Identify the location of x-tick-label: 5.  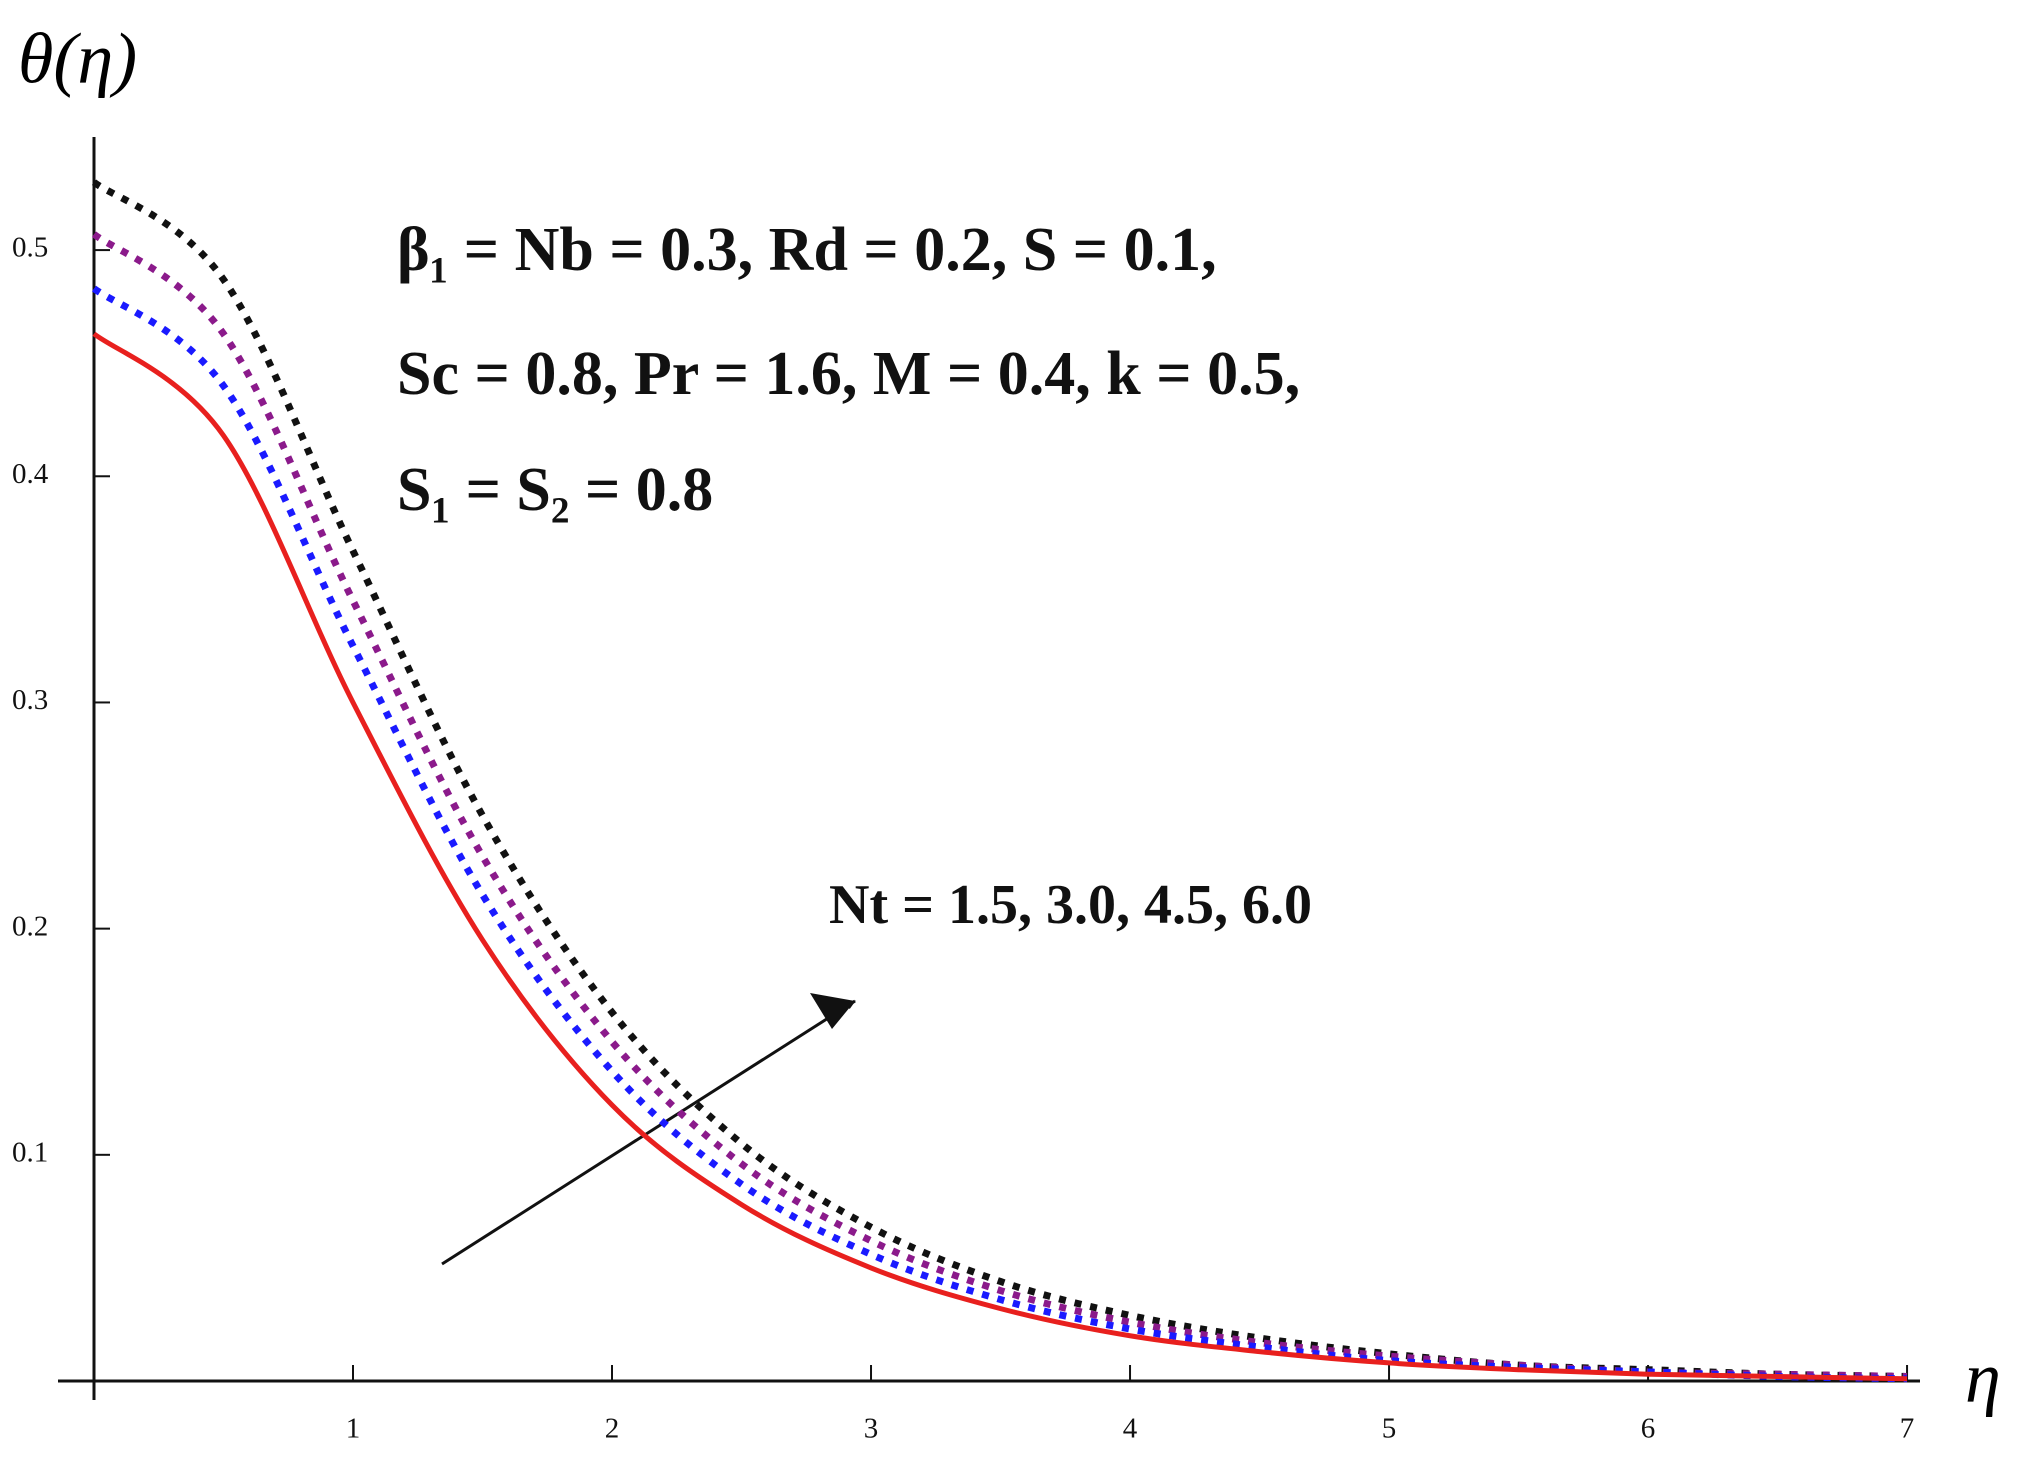
(1389, 1429).